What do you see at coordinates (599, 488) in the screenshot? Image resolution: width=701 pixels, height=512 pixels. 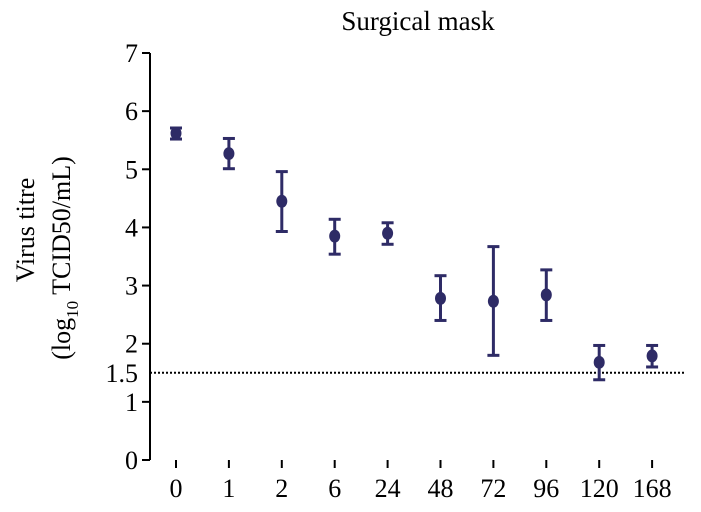 I see `x-tick-label: 120` at bounding box center [599, 488].